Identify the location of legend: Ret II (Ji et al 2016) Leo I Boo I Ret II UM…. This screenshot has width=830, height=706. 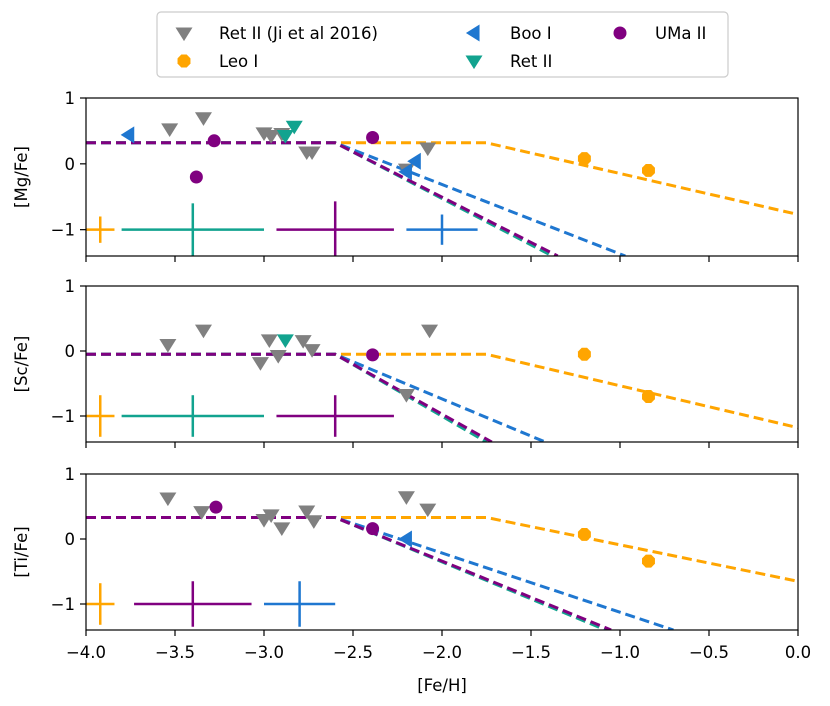
(442, 44).